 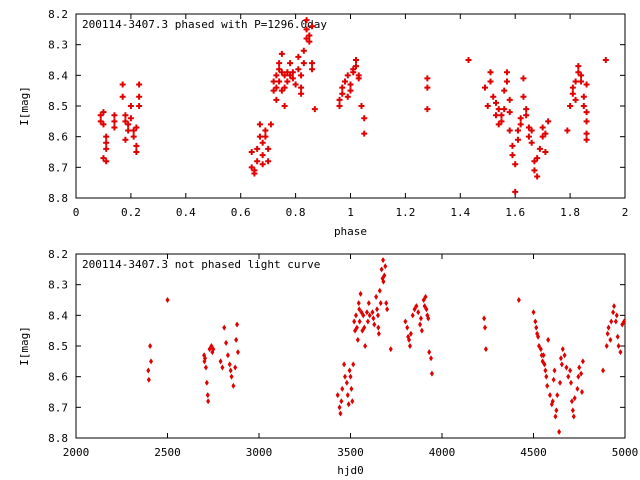 What do you see at coordinates (259, 452) in the screenshot?
I see `x-tick-label: 3000` at bounding box center [259, 452].